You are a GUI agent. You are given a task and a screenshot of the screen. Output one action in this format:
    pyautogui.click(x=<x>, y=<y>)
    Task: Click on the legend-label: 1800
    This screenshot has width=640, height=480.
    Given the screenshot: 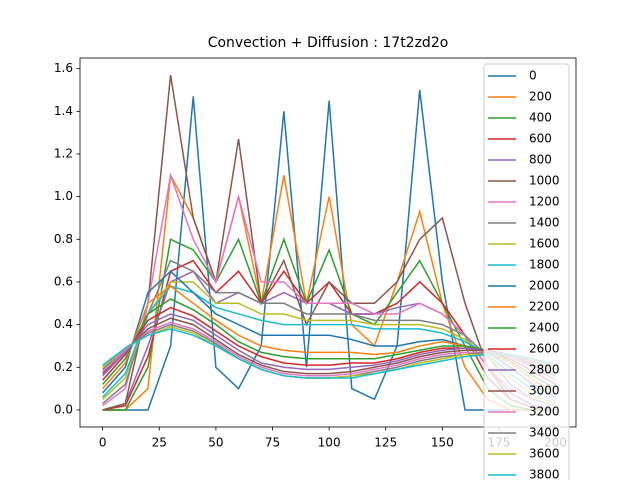 What is the action you would take?
    pyautogui.click(x=544, y=265)
    